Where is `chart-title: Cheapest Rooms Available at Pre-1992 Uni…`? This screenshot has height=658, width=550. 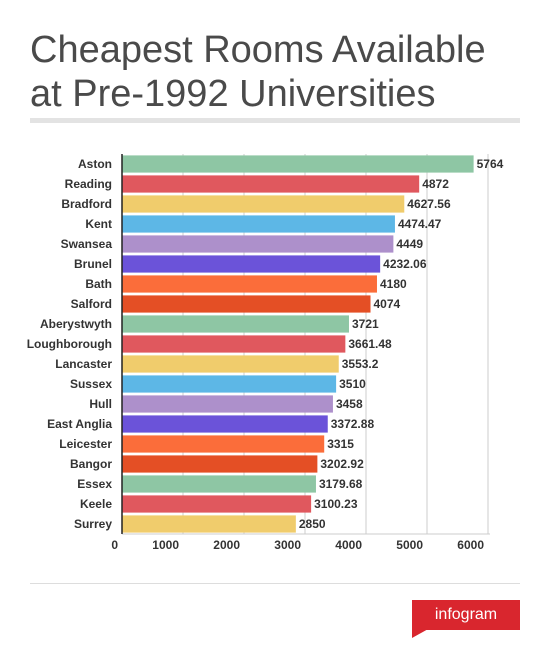
chart-title: Cheapest Rooms Available at Pre-1992 Uni… is located at coordinates (258, 72).